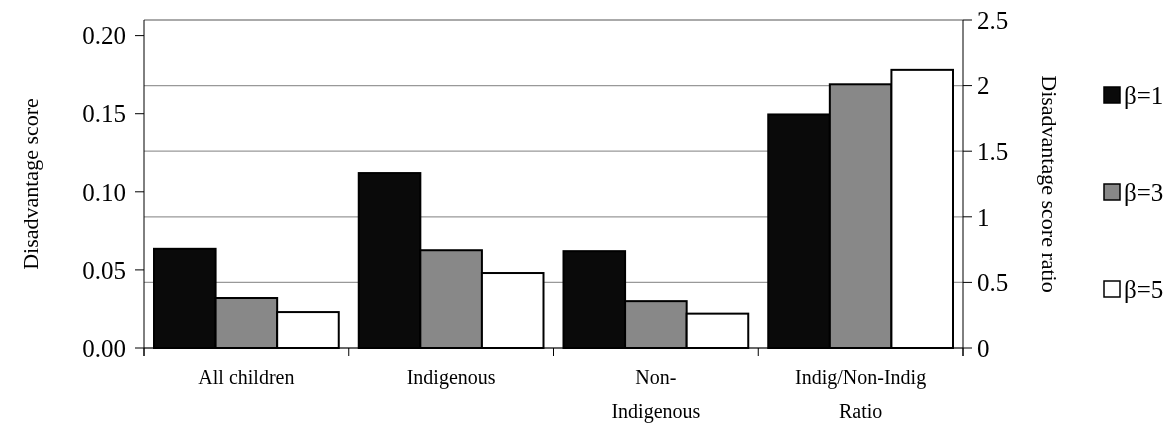 The height and width of the screenshot is (430, 1176). Describe the element at coordinates (451, 377) in the screenshot. I see `x-tick-label: Indigenous` at that location.